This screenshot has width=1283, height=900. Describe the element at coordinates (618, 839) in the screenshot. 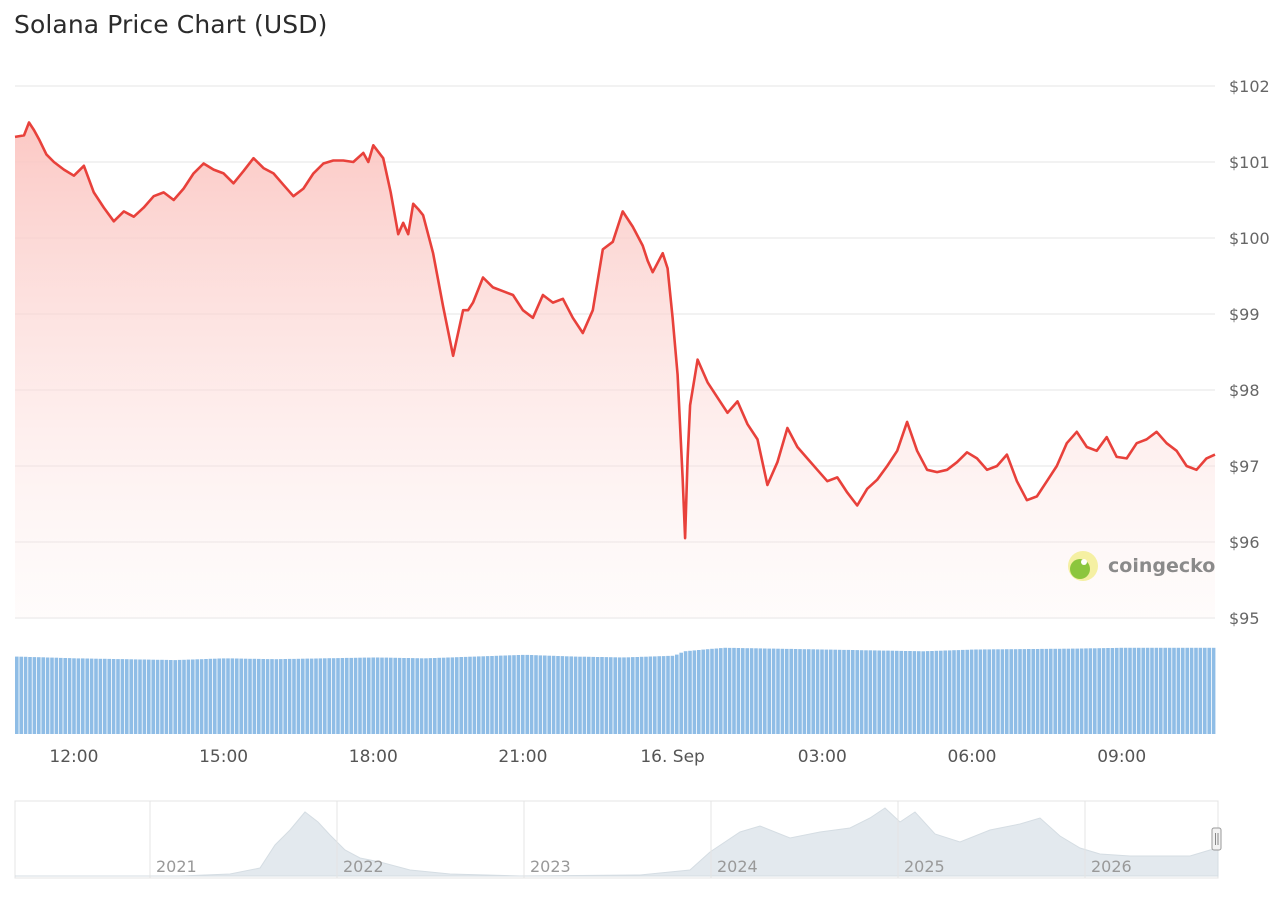

I see `navigator: 2021 2022 2023 2024 2025 2026` at that location.